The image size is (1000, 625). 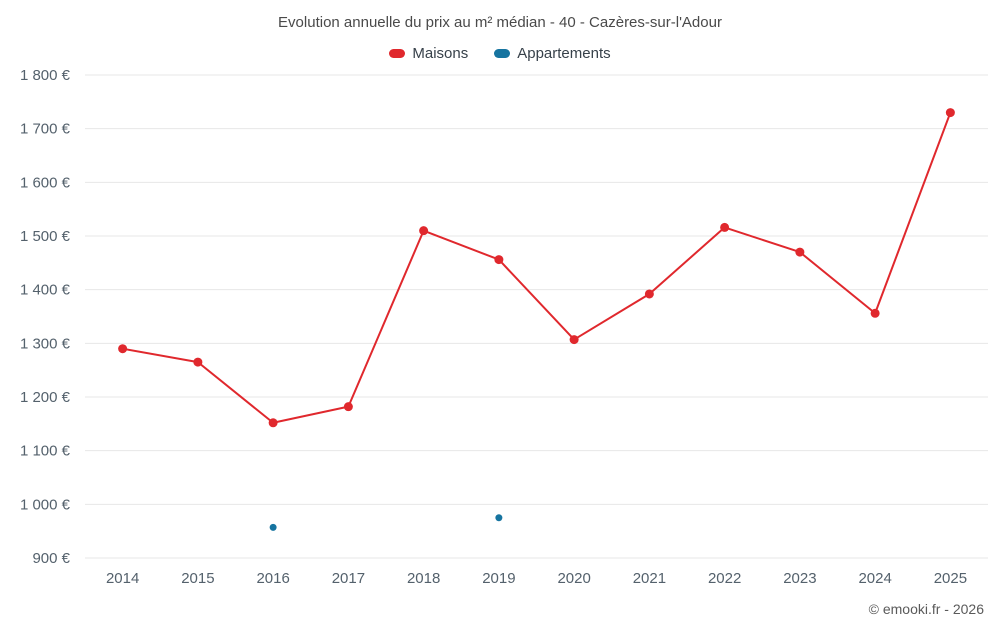 I want to click on svg-text: 1 300 €, so click(x=45, y=343).